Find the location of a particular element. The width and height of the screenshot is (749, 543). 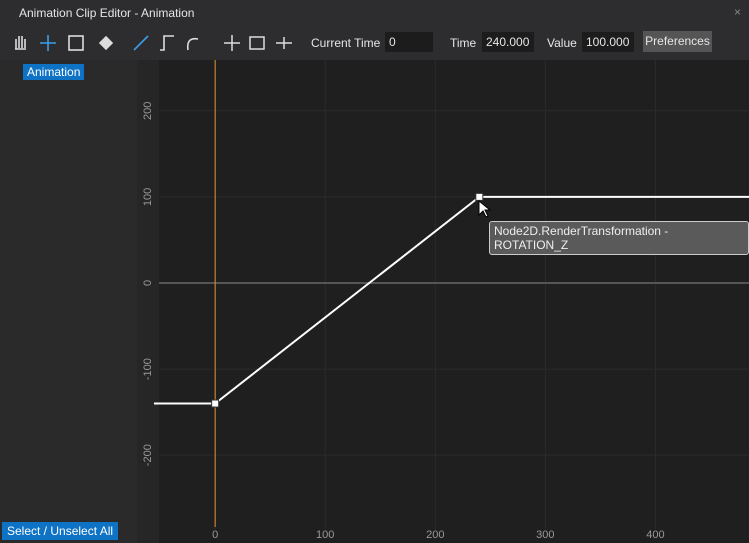

step-tool is located at coordinates (167, 43).